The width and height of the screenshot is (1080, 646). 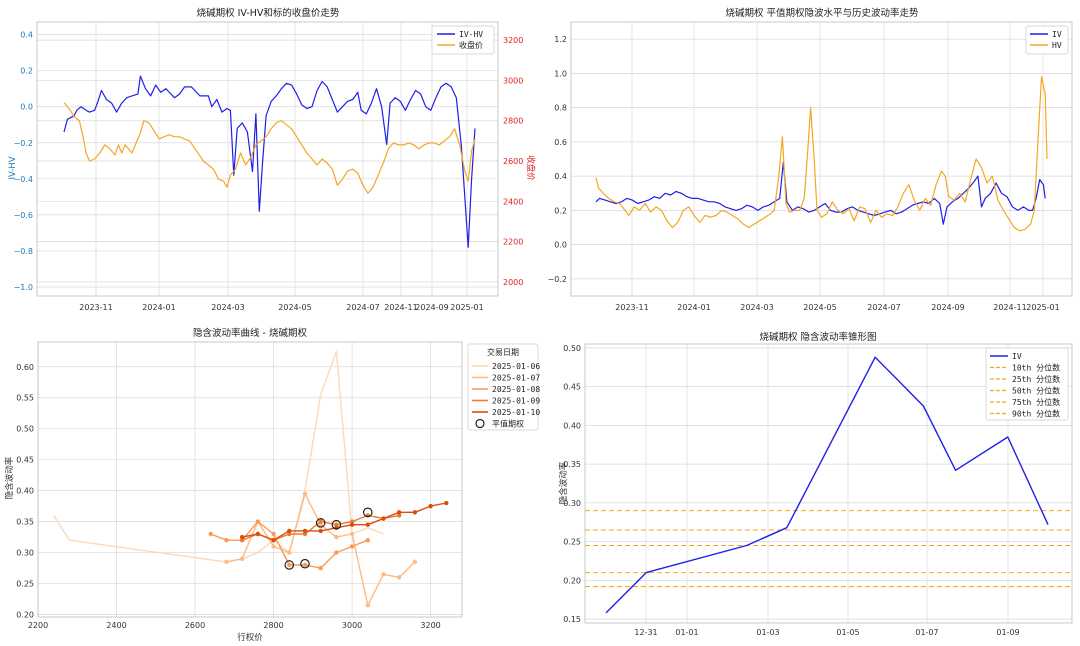 What do you see at coordinates (631, 307) in the screenshot?
I see `x-tick-label: 2023-11` at bounding box center [631, 307].